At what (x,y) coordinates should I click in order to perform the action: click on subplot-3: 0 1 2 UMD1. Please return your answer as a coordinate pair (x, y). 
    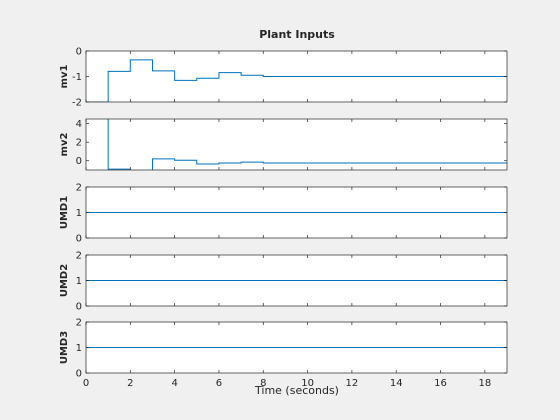
    Looking at the image, I should click on (283, 214).